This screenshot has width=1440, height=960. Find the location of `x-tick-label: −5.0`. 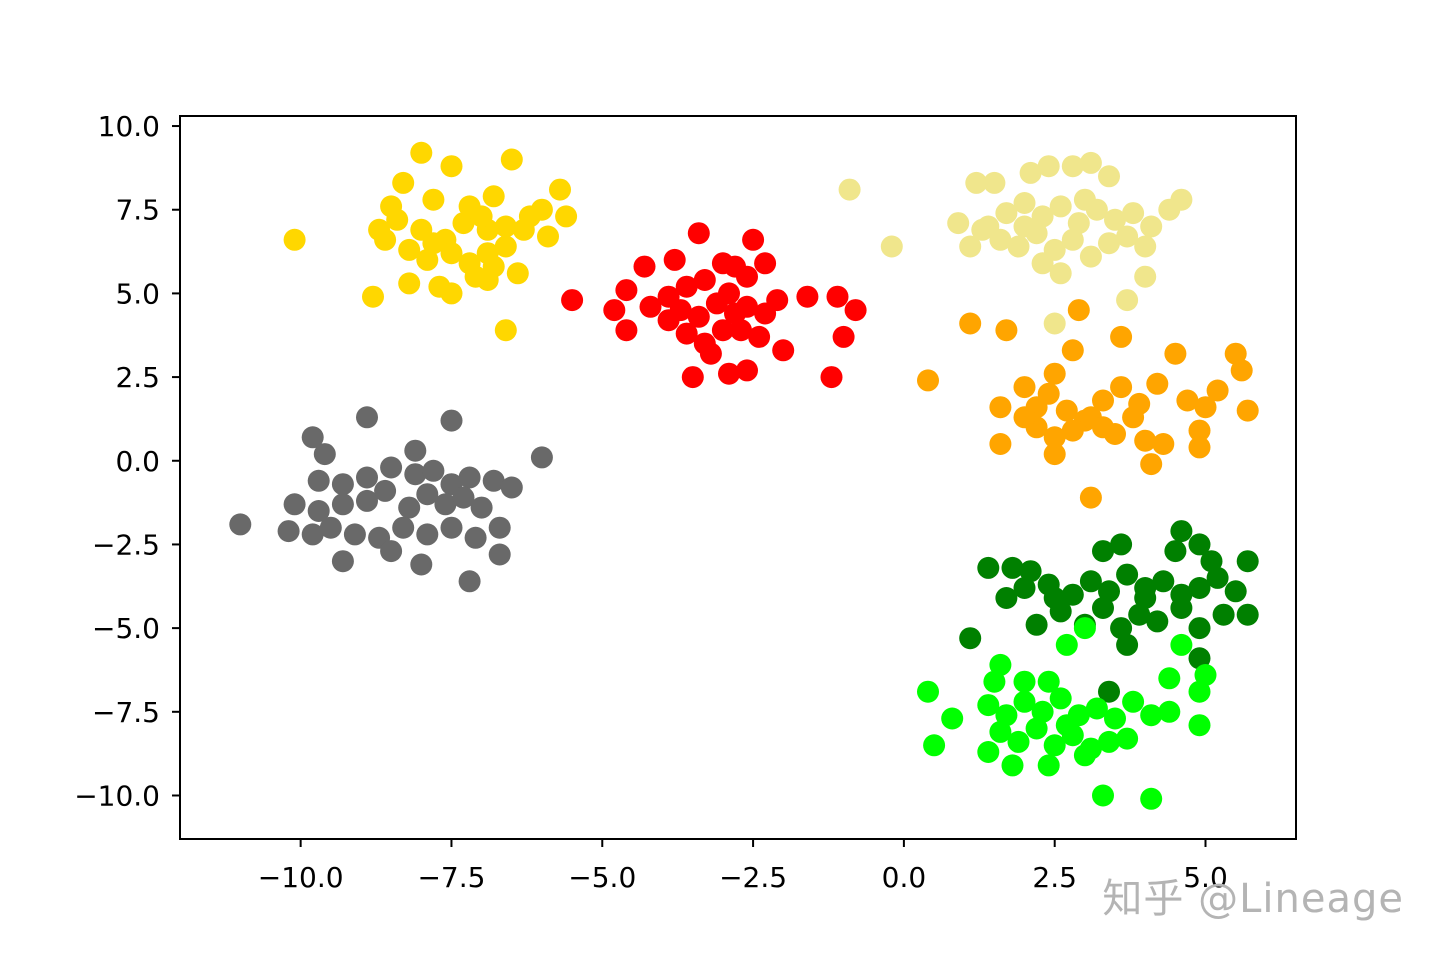

x-tick-label: −5.0 is located at coordinates (602, 877).